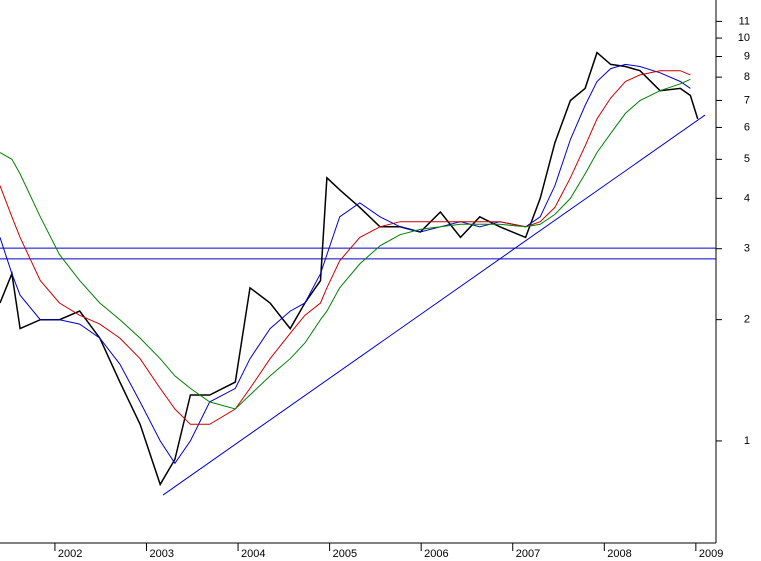 The width and height of the screenshot is (761, 561). I want to click on x-tick-label: 2006, so click(436, 554).